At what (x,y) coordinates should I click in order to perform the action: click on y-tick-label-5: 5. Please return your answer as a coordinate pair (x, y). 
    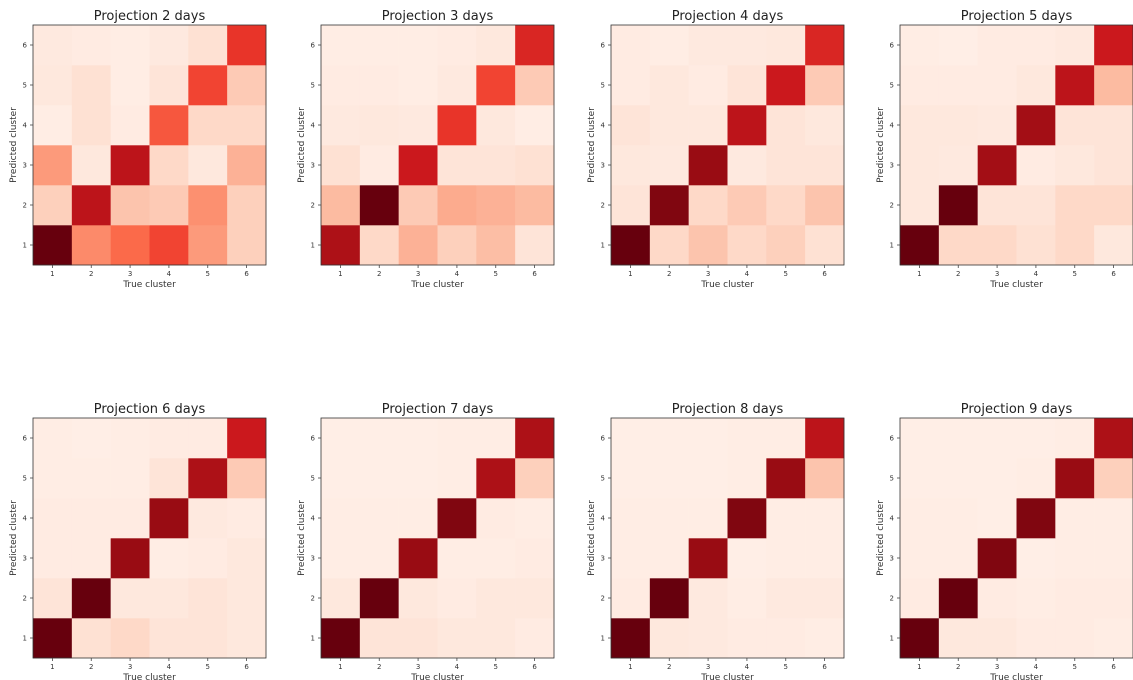
    Looking at the image, I should click on (892, 86).